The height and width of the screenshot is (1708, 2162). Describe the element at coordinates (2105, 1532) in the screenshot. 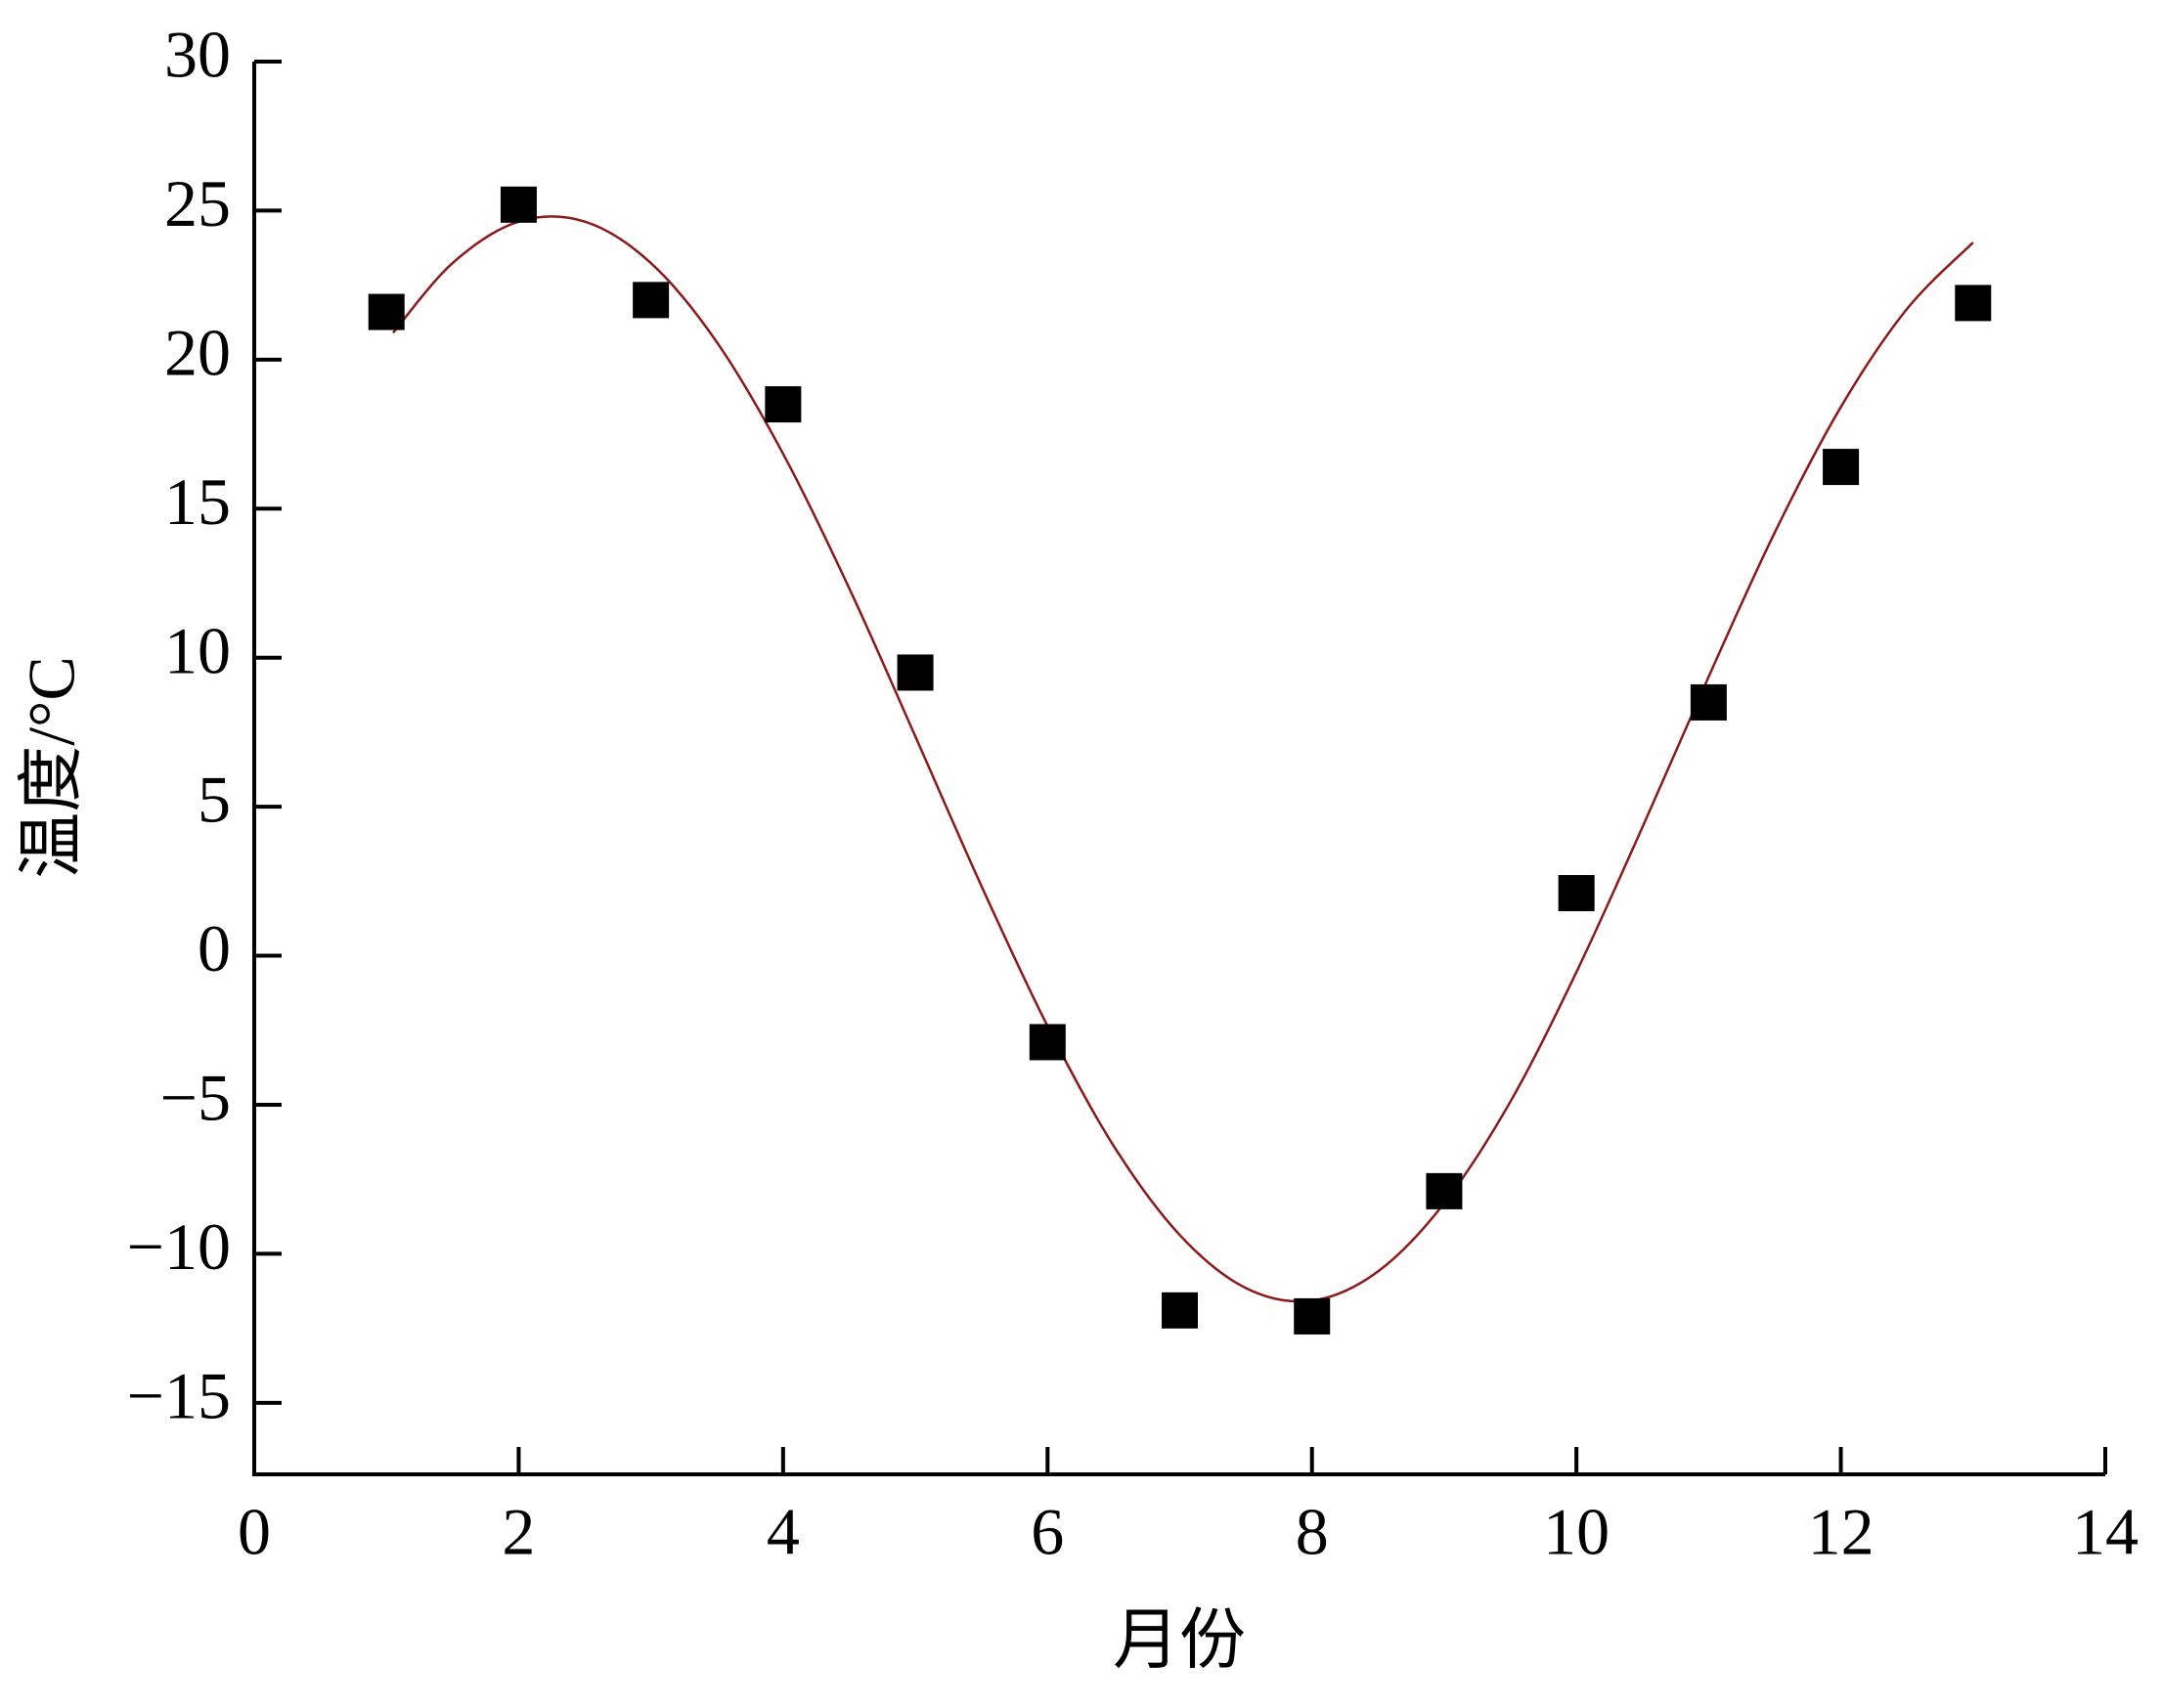

I see `x-tick-label: 14` at that location.